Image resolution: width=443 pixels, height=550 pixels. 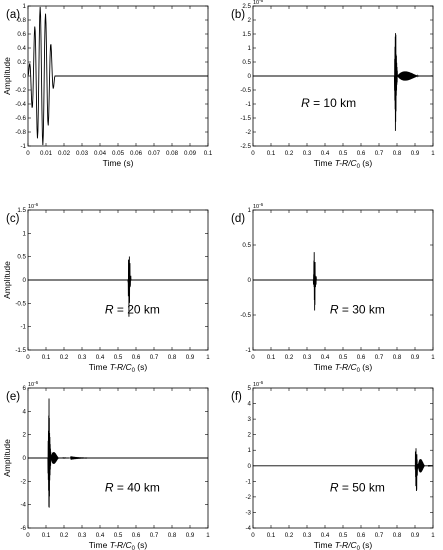 I want to click on y-tick-label: 1, so click(x=250, y=210).